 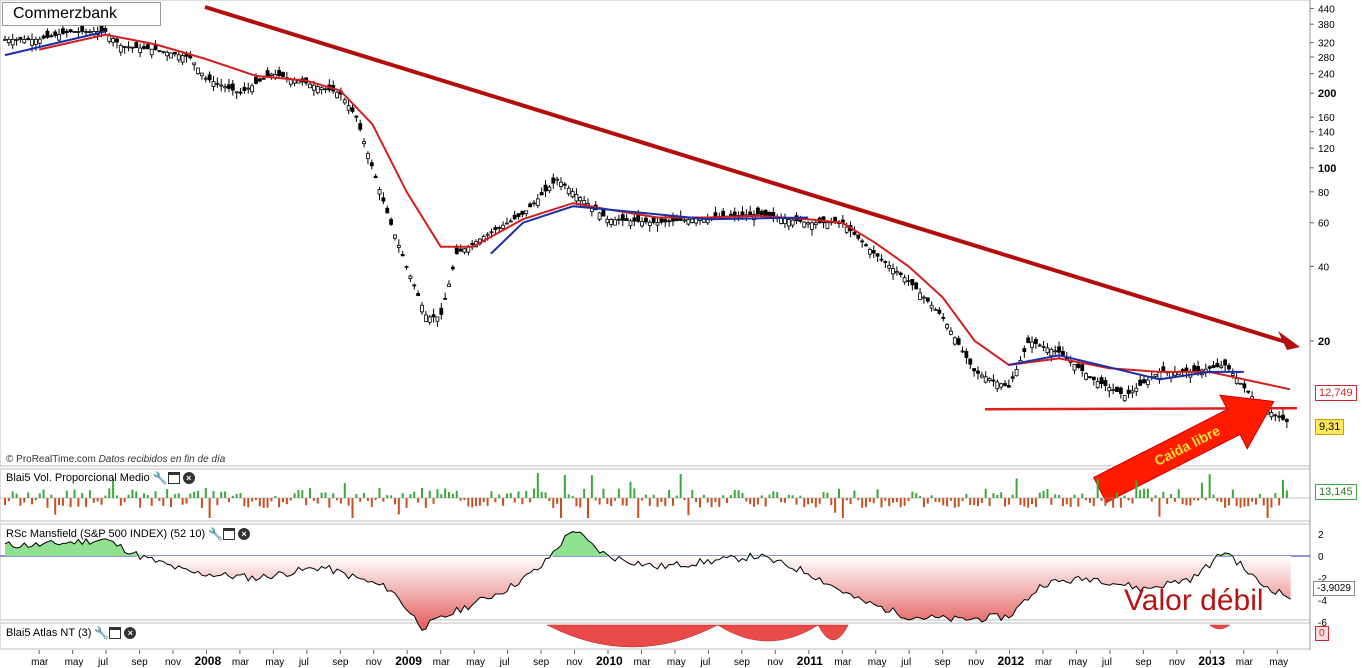 What do you see at coordinates (649, 230) in the screenshot?
I see `moving-average-blue` at bounding box center [649, 230].